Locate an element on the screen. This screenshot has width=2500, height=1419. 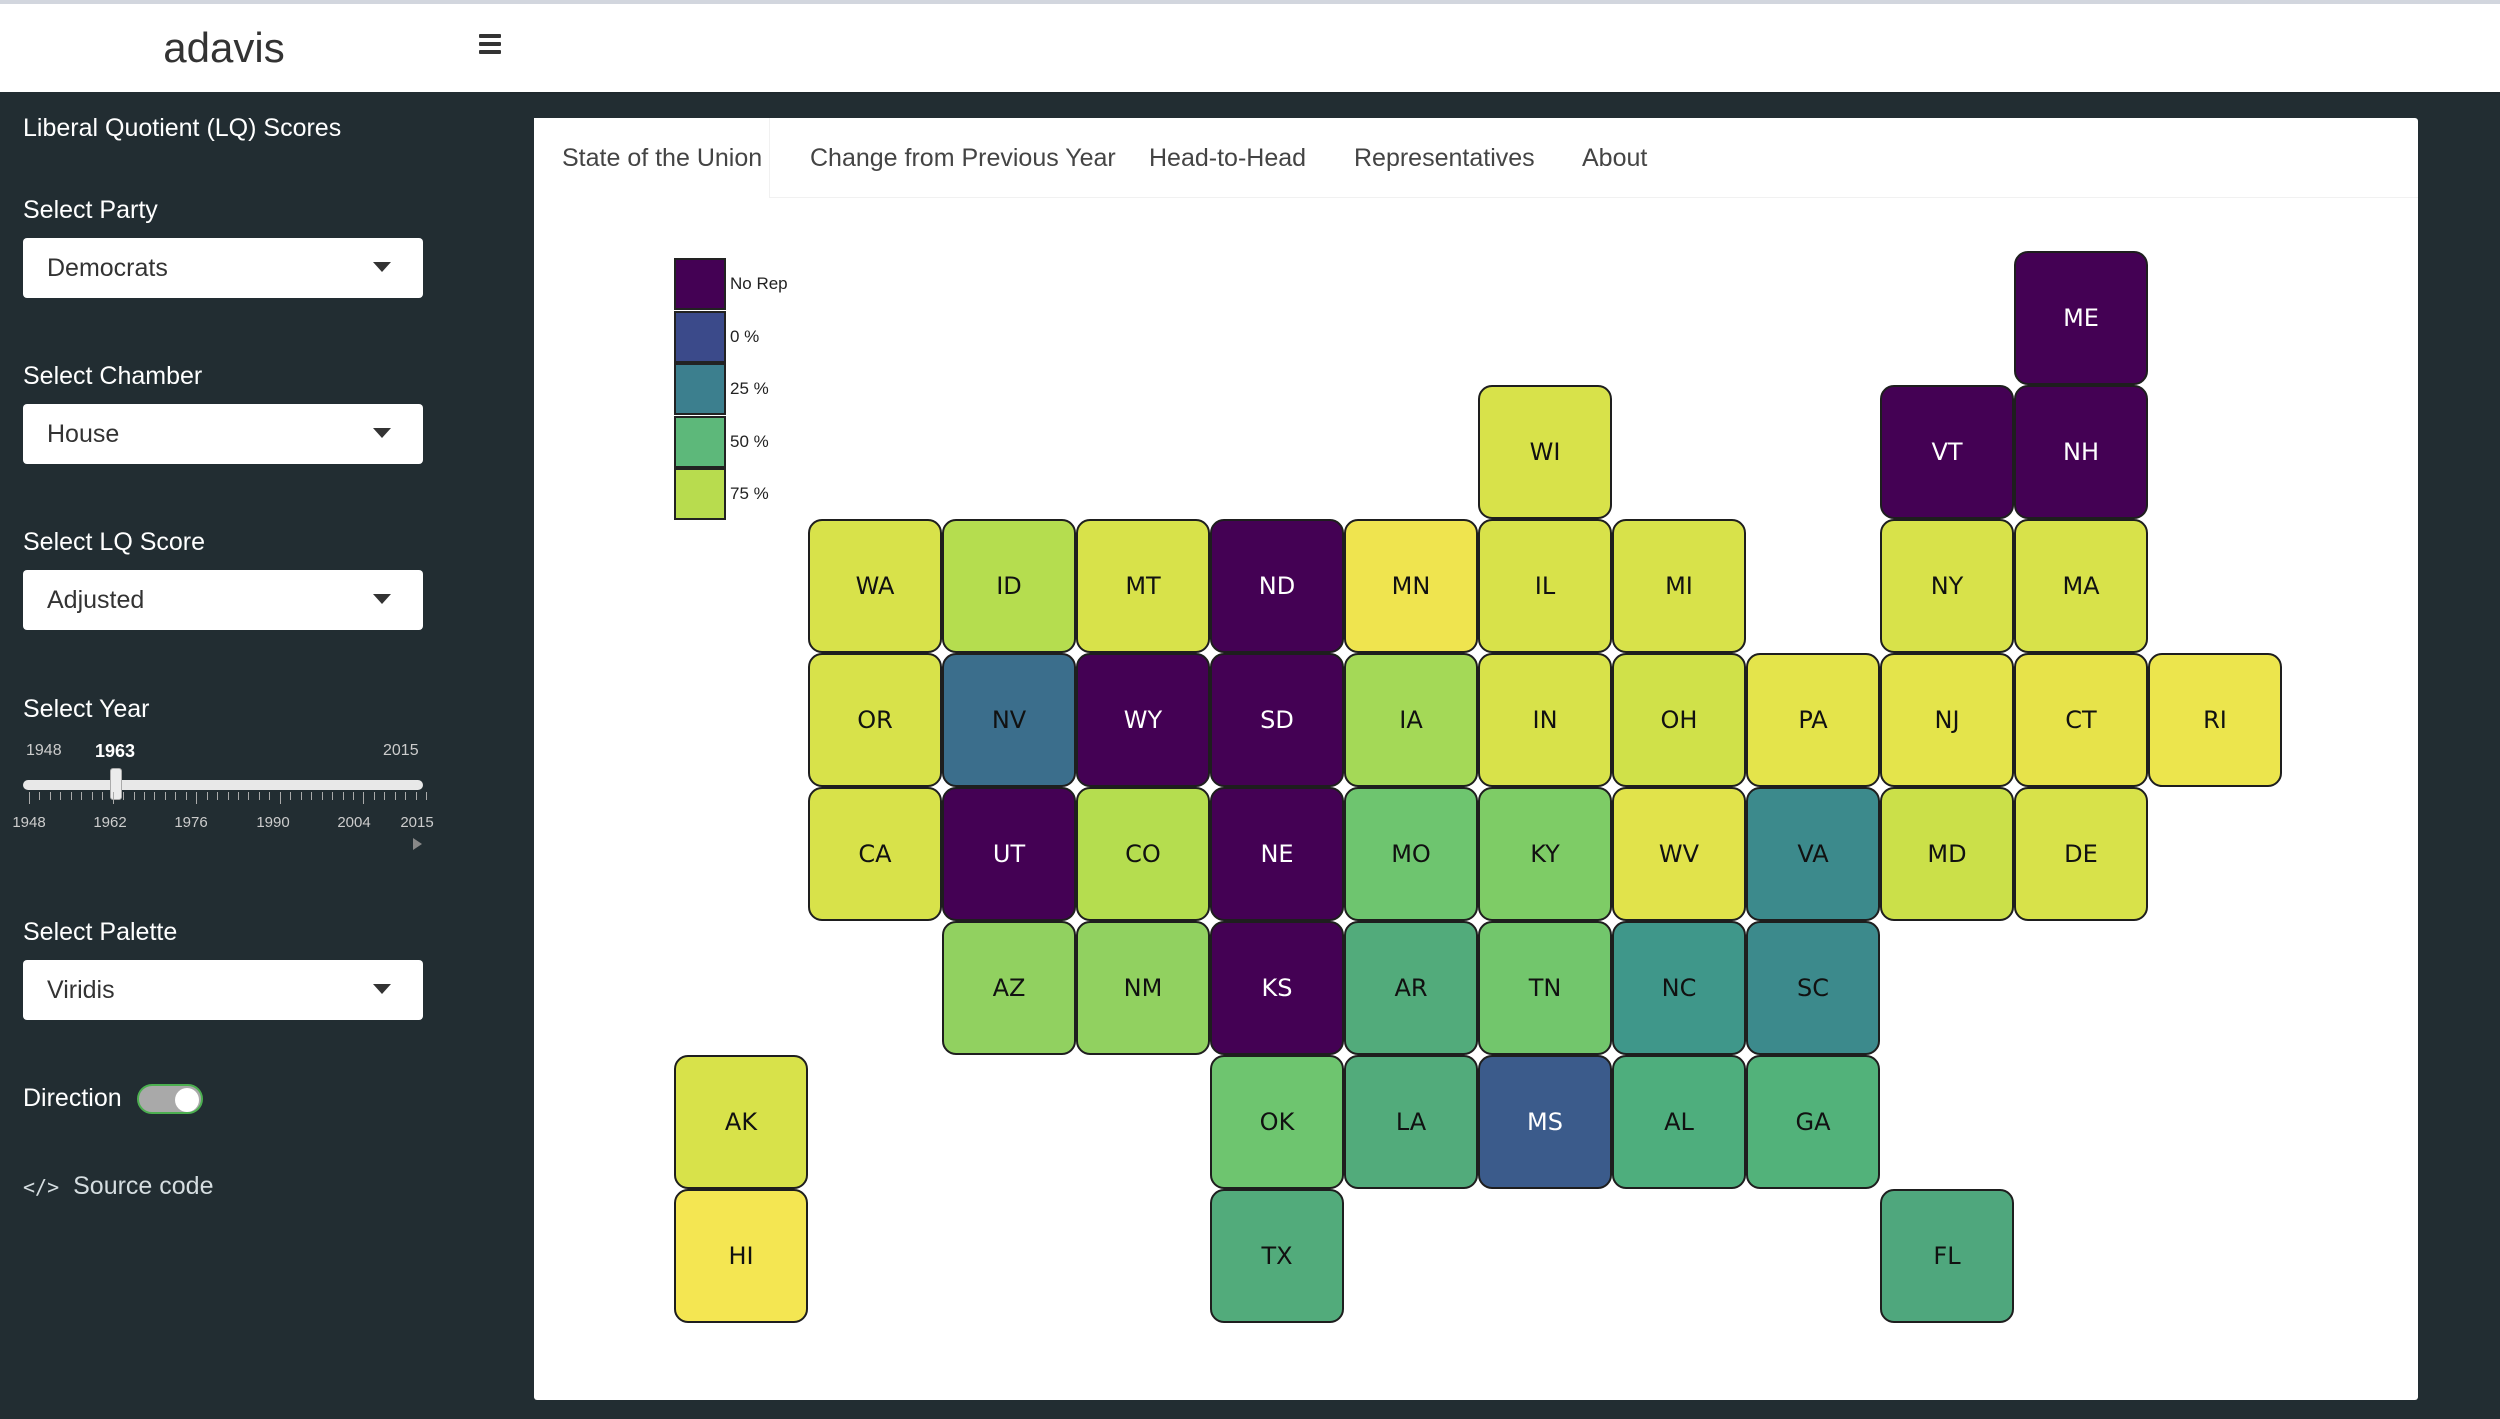
state-tile-tn: TN is located at coordinates (1545, 988).